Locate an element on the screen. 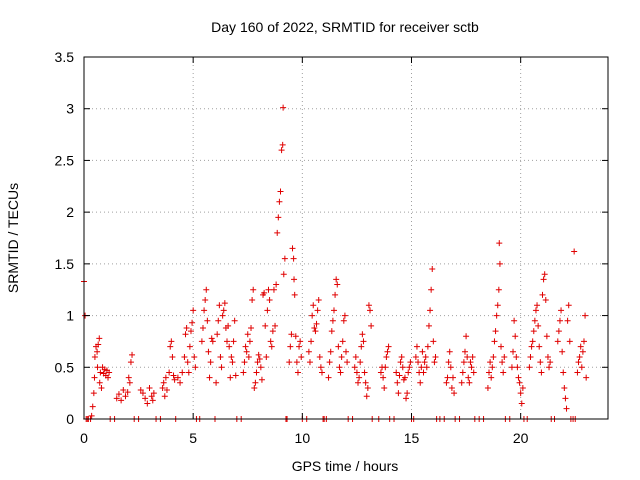 The width and height of the screenshot is (640, 480). y-tick-label: 3 is located at coordinates (70, 109).